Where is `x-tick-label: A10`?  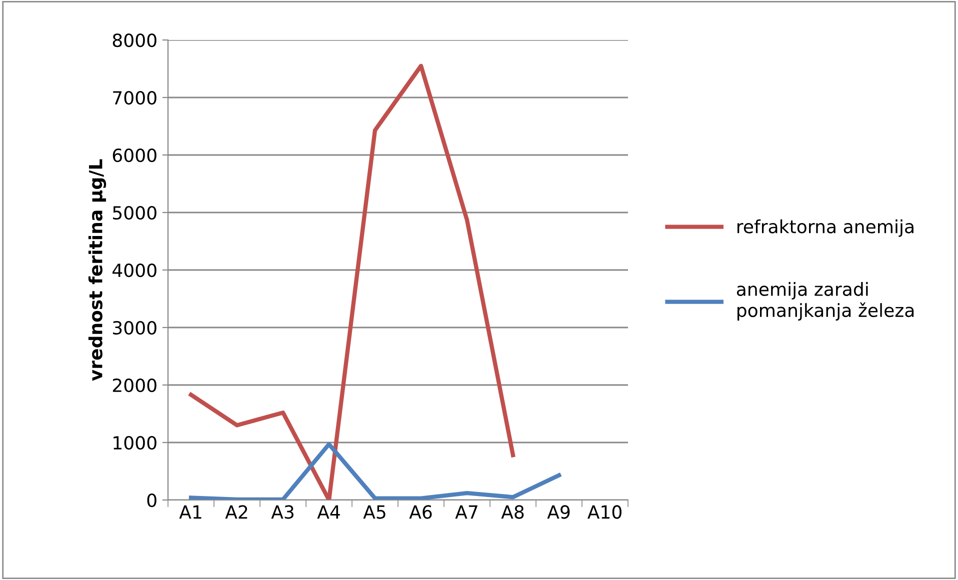
x-tick-label: A10 is located at coordinates (604, 512).